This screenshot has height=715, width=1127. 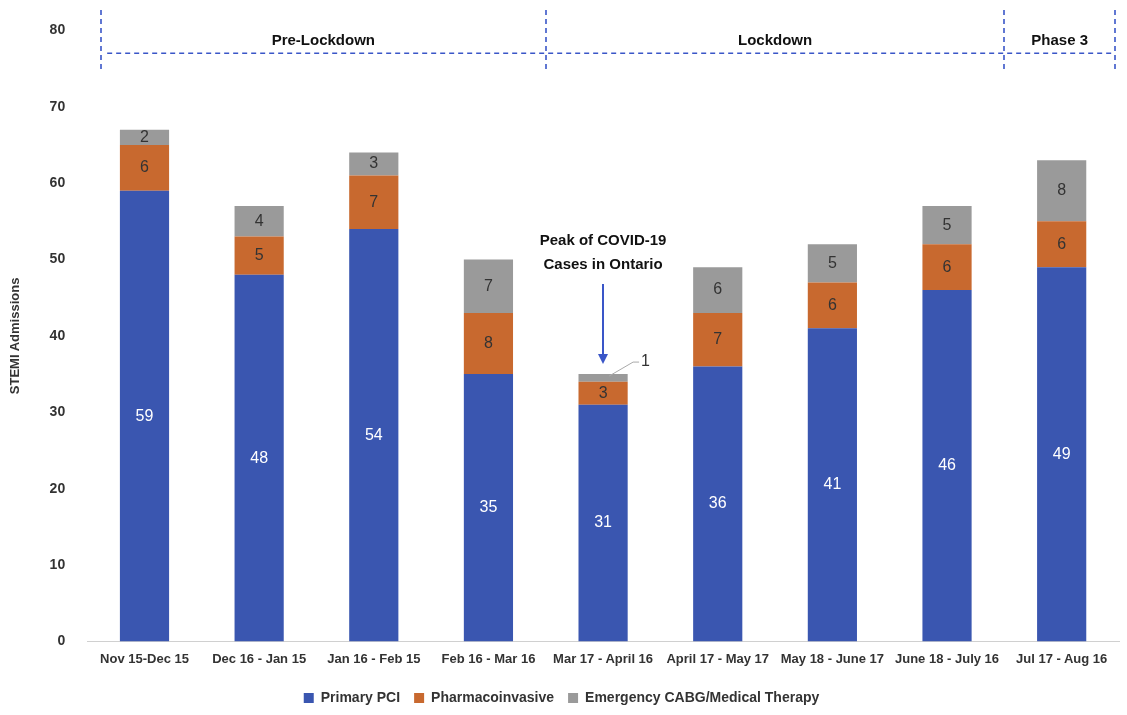 I want to click on data-label: 49, so click(x=1061, y=453).